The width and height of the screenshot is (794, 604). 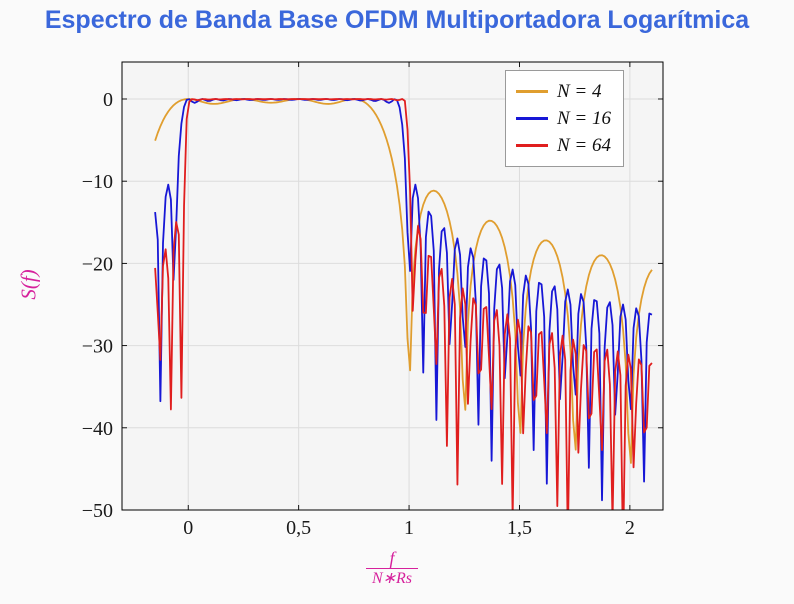 What do you see at coordinates (97, 182) in the screenshot?
I see `y-tick-label: −10` at bounding box center [97, 182].